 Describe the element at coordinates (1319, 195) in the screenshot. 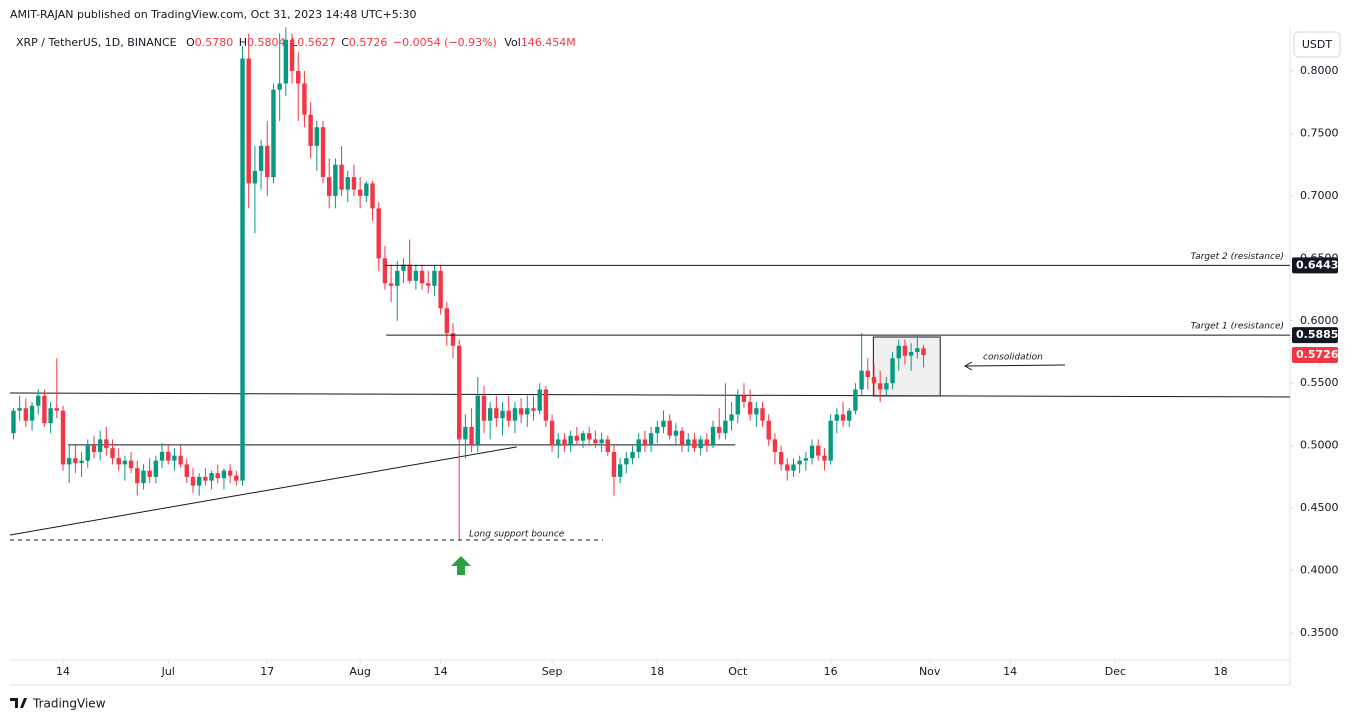

I see `y-tick-label: 0.7000` at that location.